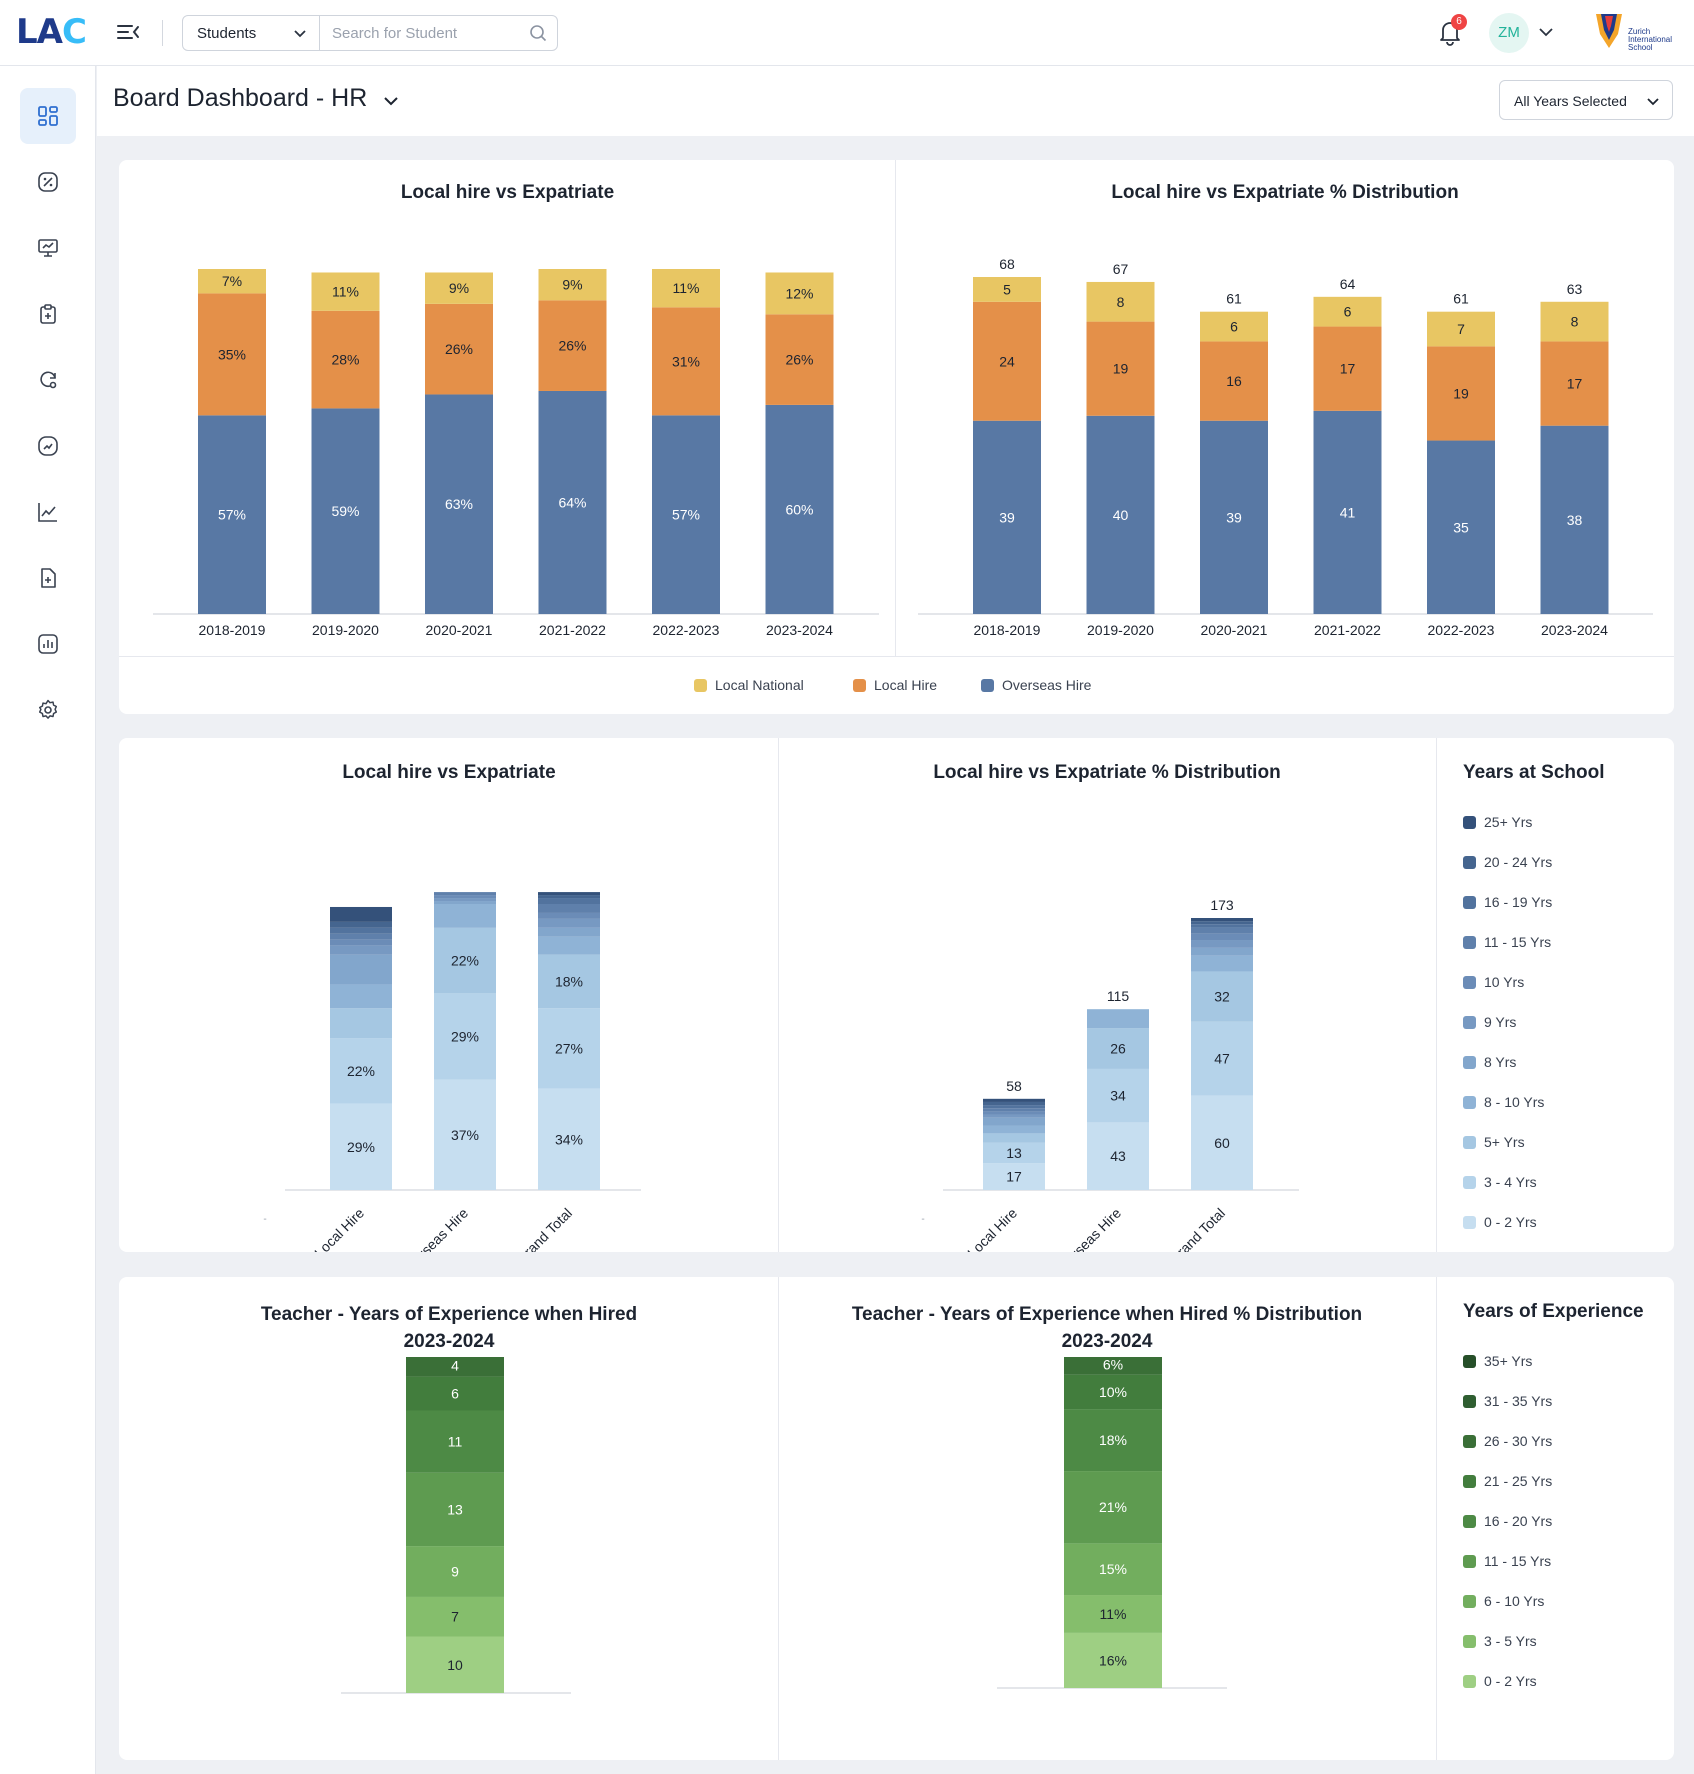 The height and width of the screenshot is (1774, 1694). I want to click on x-tick-label: 2023-2024, so click(1574, 630).